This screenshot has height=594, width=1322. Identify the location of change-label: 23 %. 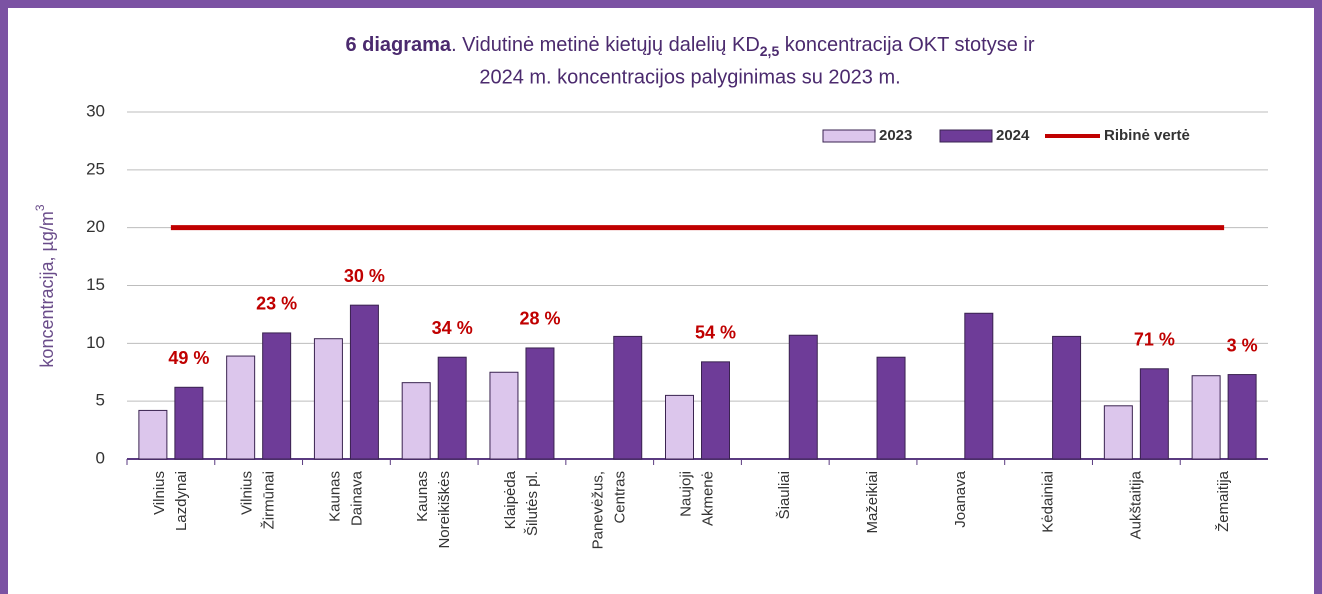
(276, 304).